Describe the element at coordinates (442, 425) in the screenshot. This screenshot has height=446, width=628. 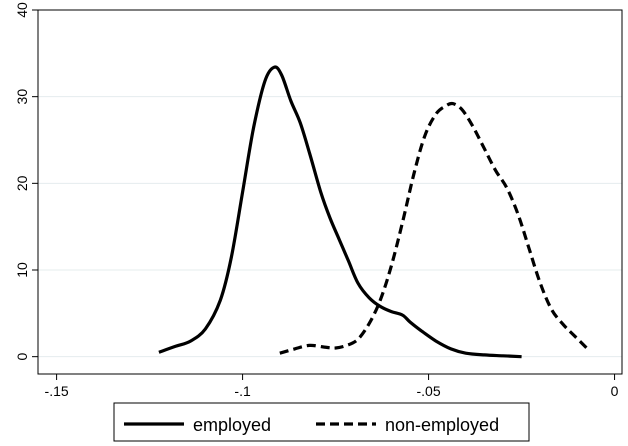
I see `legend-label-non-employed: non-employed` at that location.